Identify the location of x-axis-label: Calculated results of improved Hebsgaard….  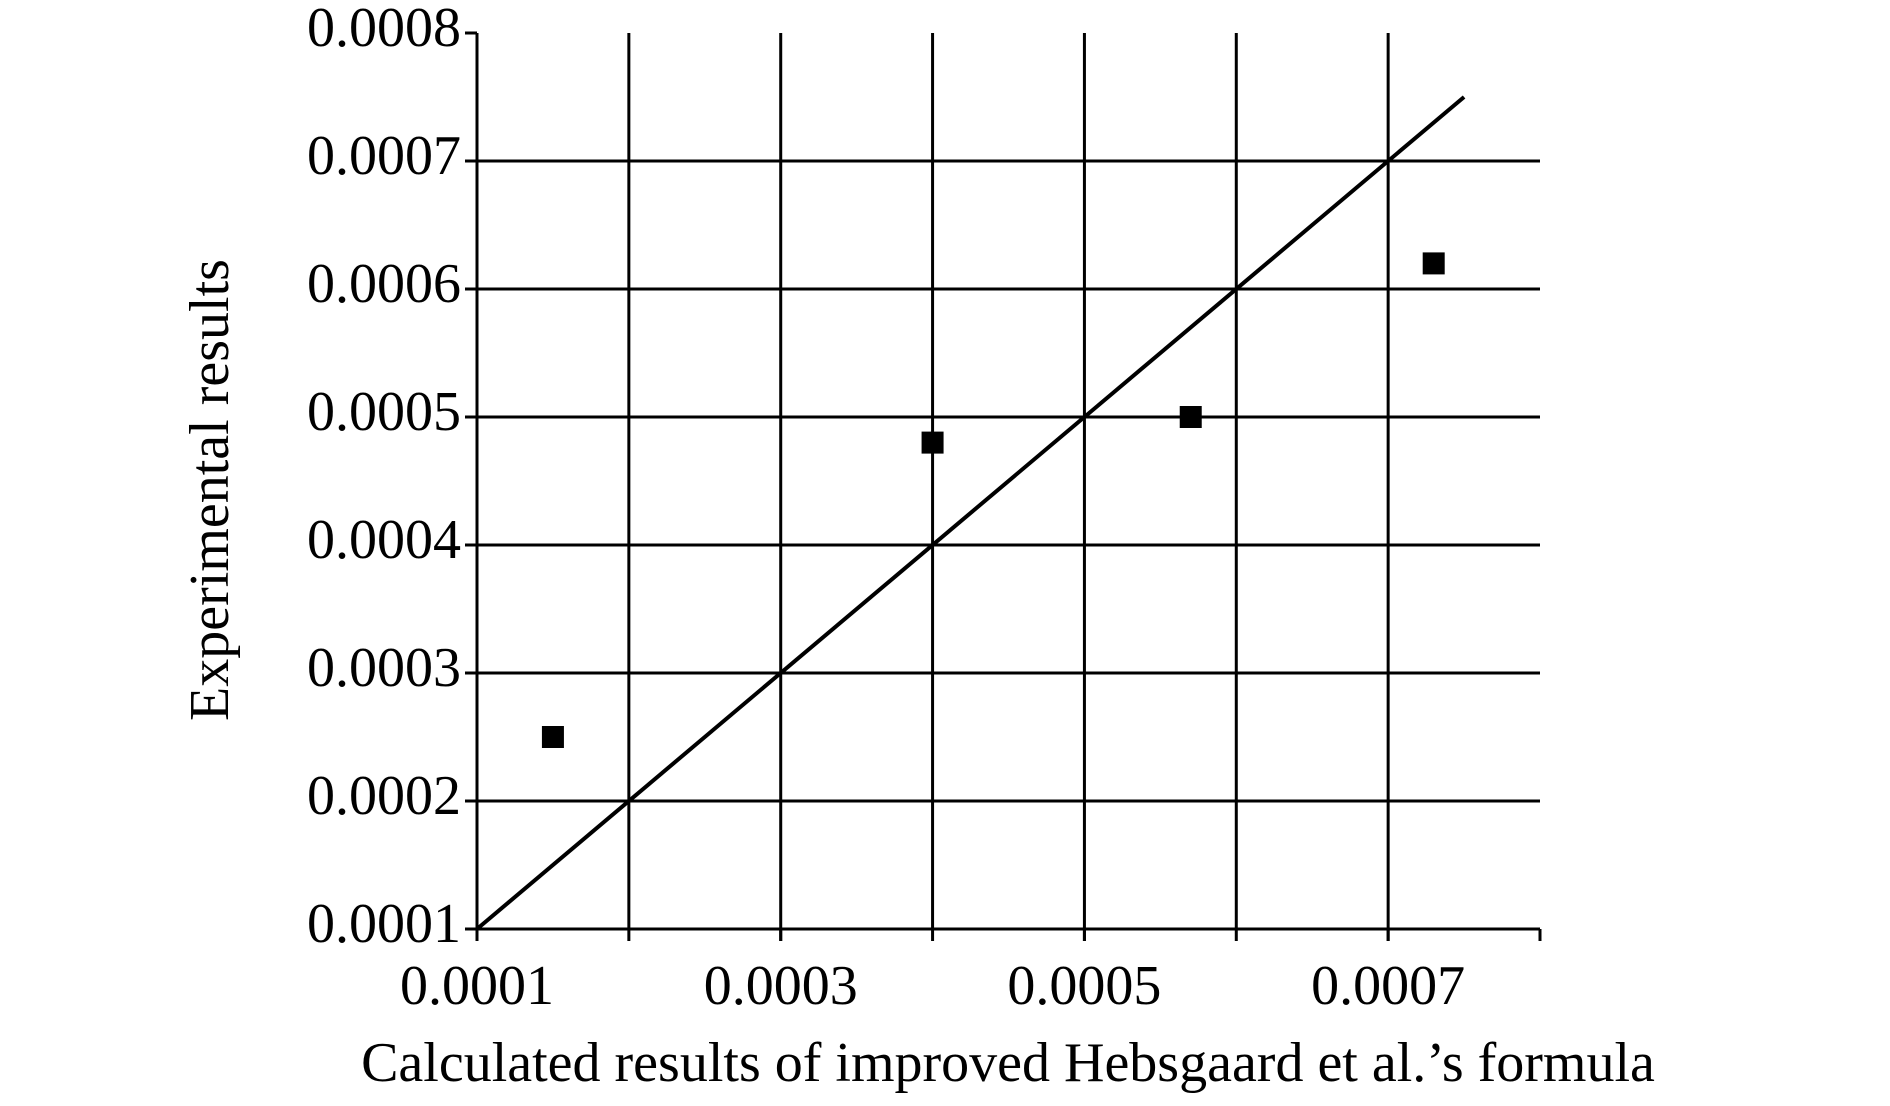
(1008, 1063).